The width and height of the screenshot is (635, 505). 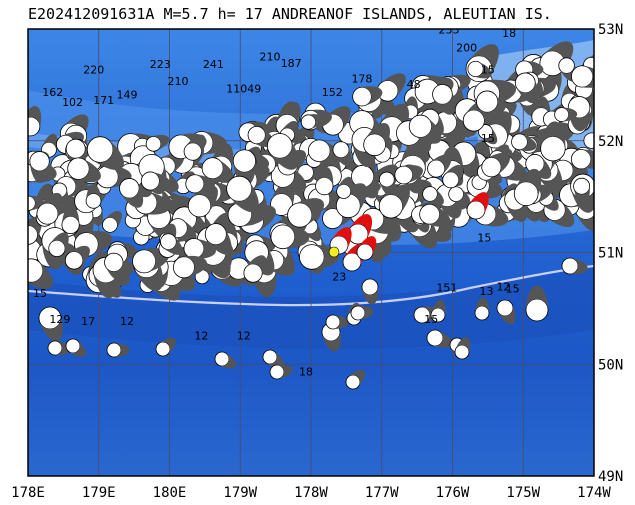 What do you see at coordinates (103, 100) in the screenshot?
I see `depth-label: 171` at bounding box center [103, 100].